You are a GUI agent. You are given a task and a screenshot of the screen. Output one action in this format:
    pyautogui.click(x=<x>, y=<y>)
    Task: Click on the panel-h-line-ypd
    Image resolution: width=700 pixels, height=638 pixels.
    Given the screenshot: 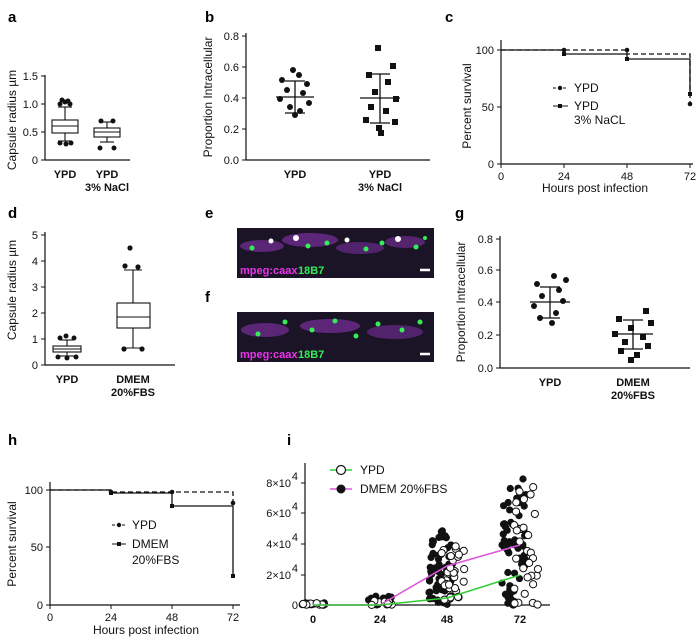 What is the action you would take?
    pyautogui.click(x=142, y=496)
    